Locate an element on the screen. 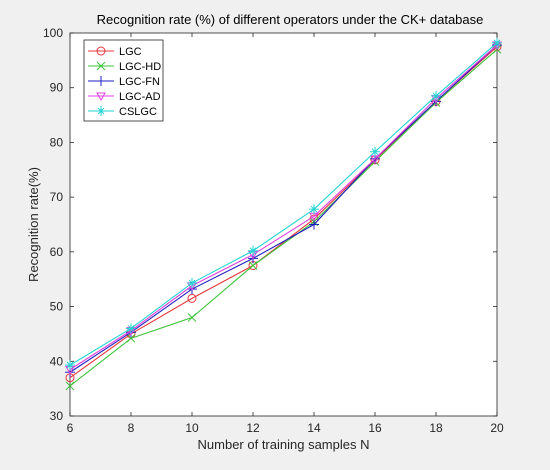  x-tick-label: 14 is located at coordinates (314, 428).